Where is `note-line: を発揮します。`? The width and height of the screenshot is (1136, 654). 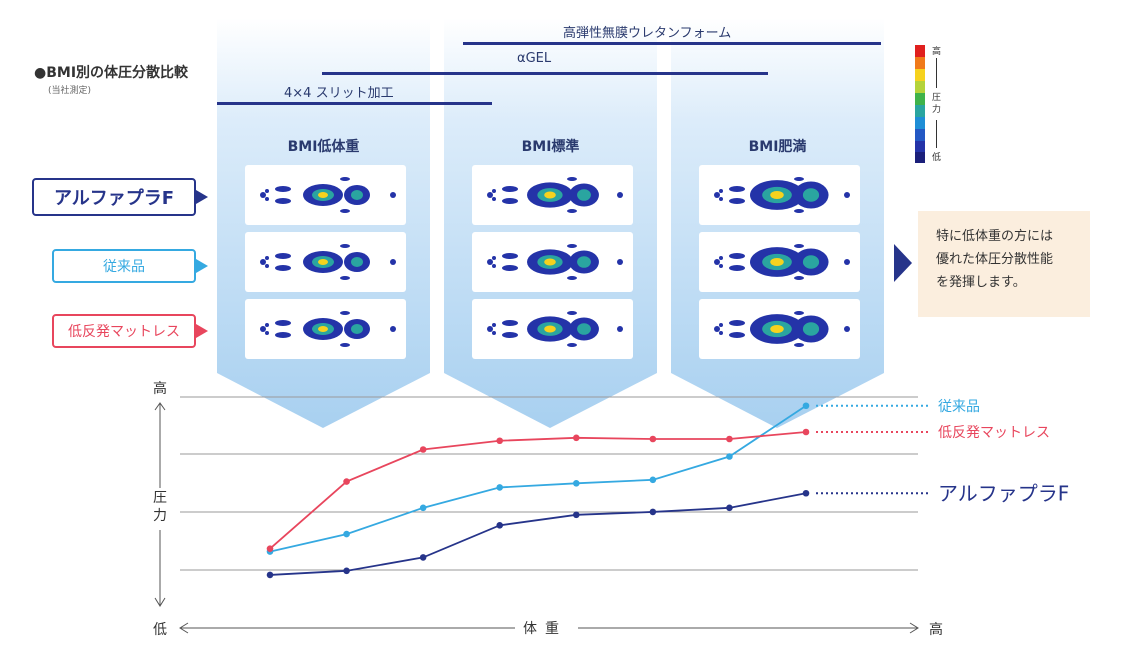
note-line: を発揮します。 is located at coordinates (981, 282).